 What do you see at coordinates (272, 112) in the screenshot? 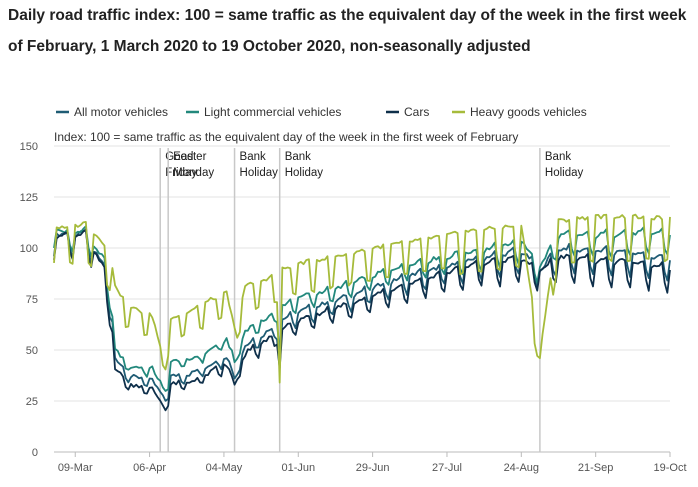
I see `legend-label: Light commercial vehicles` at bounding box center [272, 112].